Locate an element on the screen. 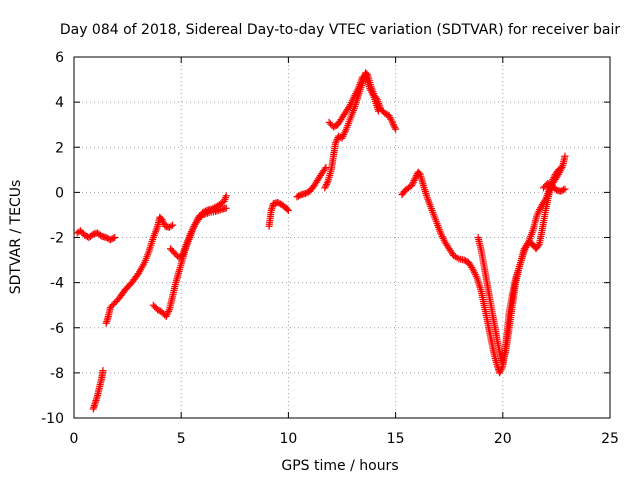 The height and width of the screenshot is (480, 640). x-tick-labels: 0 5 10 15 20 25 is located at coordinates (344, 439).